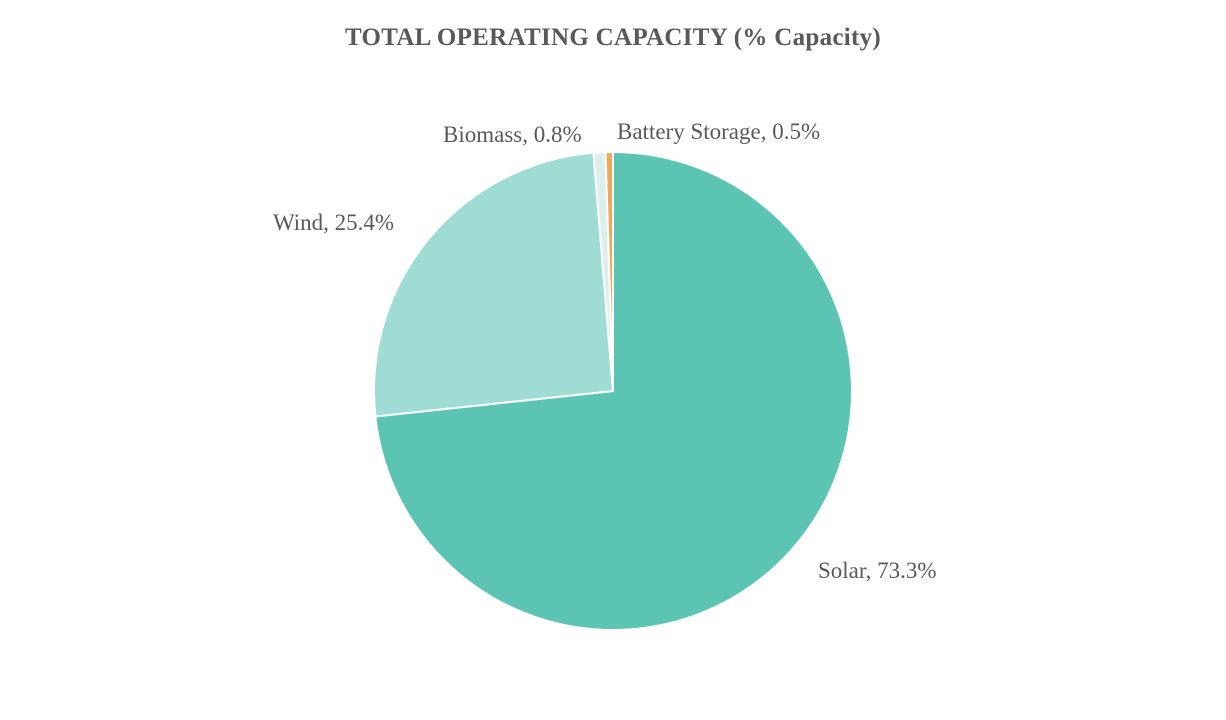 This screenshot has width=1226, height=720. I want to click on chart-title: TOTAL OPERATING CAPACITY (% Capacity), so click(613, 37).